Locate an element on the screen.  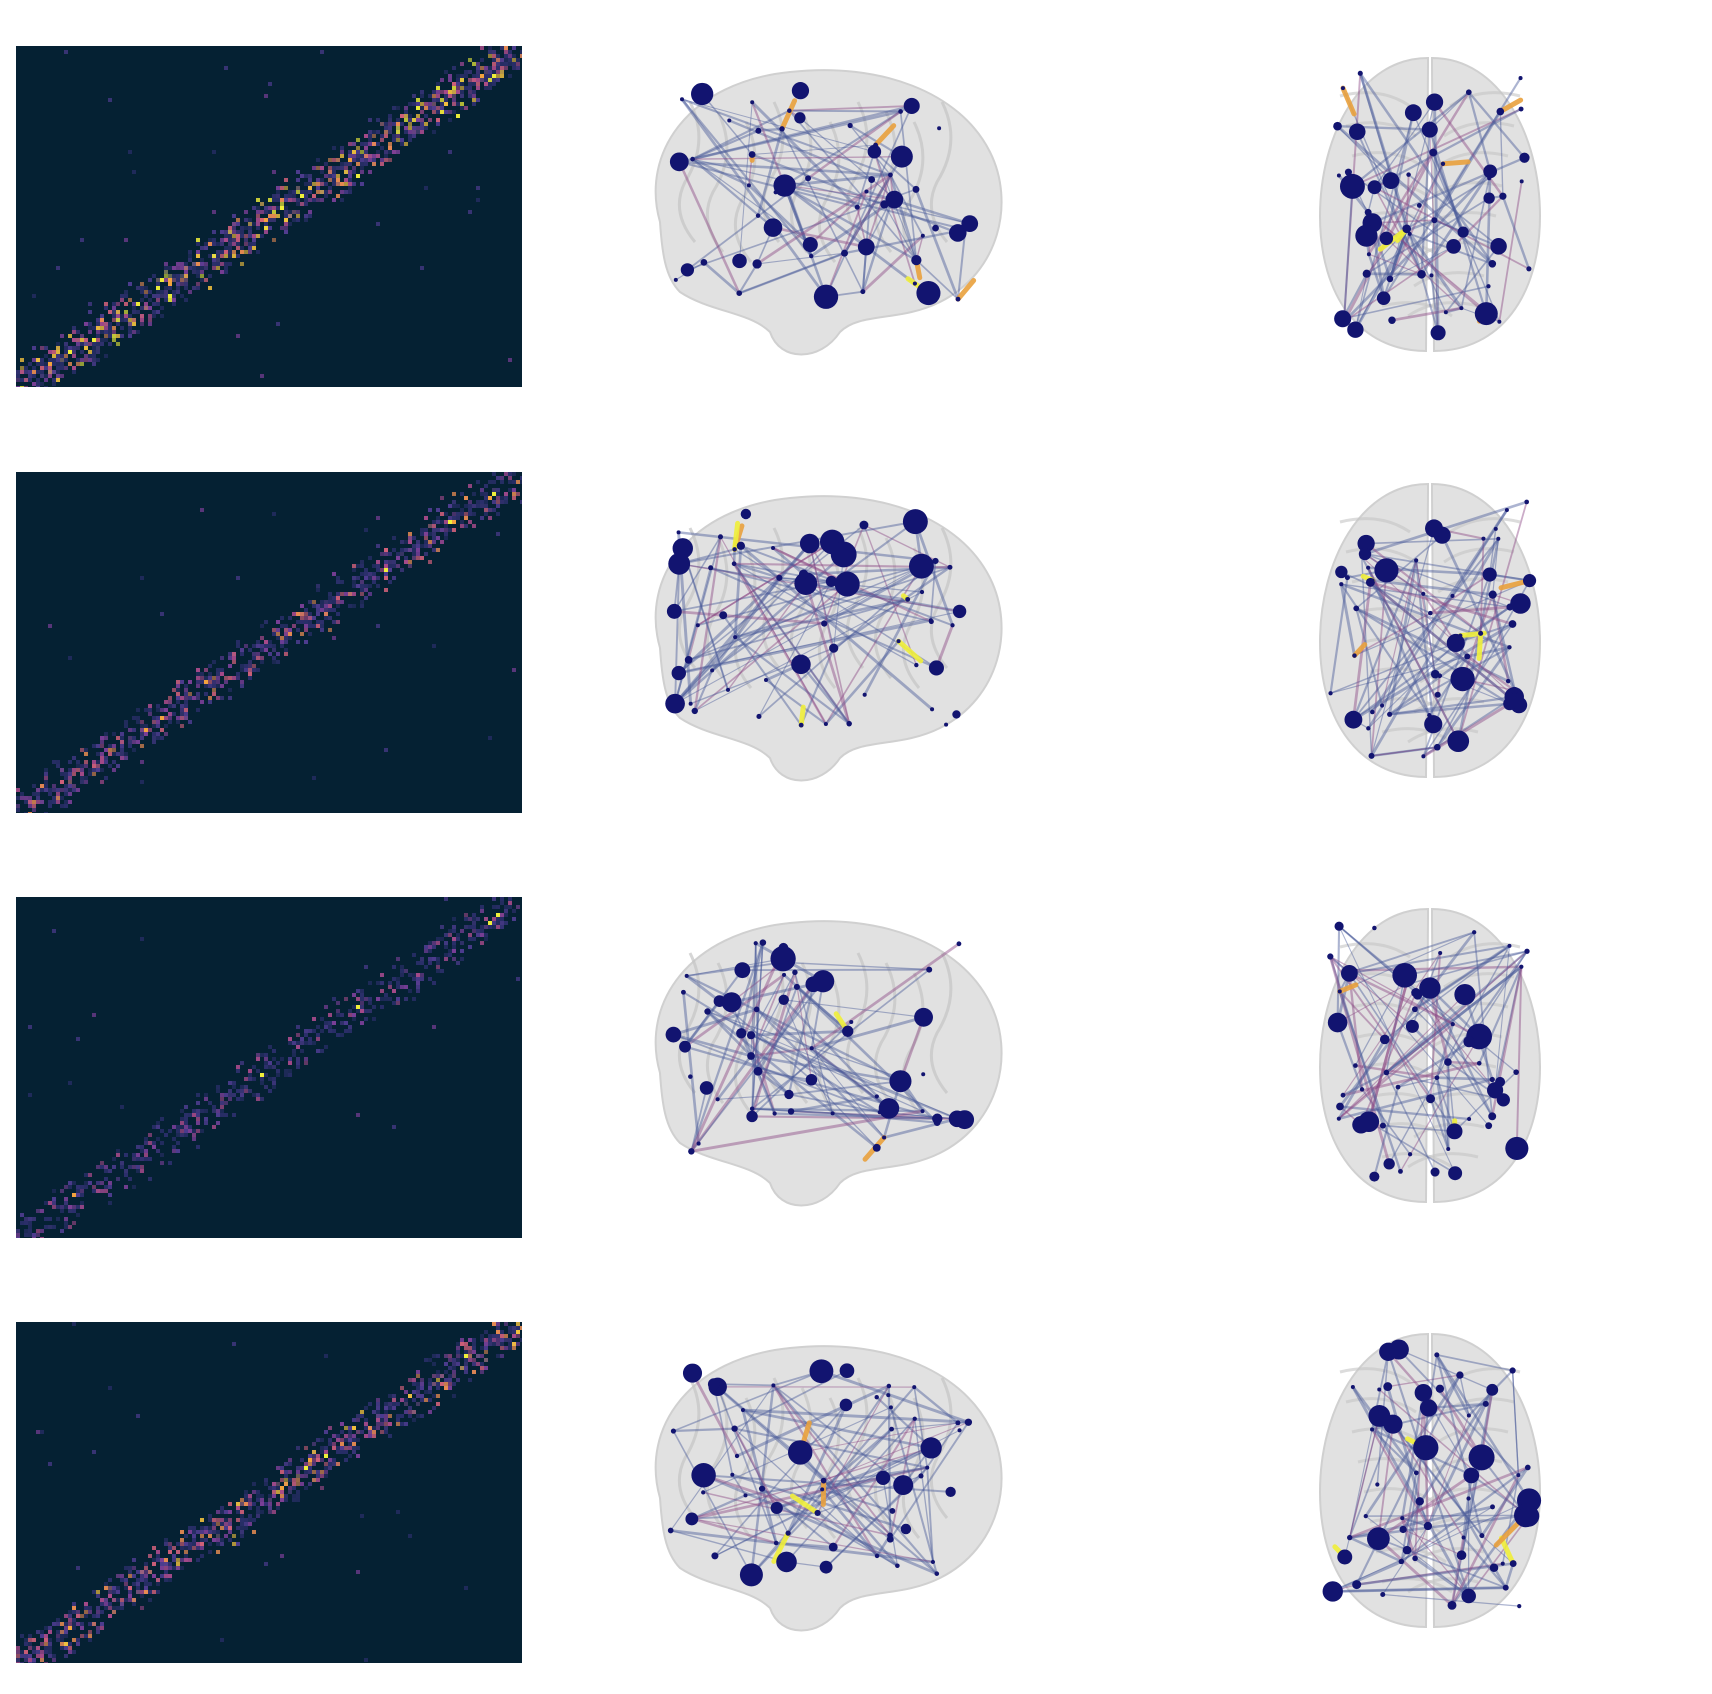
brain-outline is located at coordinates (828, 212).